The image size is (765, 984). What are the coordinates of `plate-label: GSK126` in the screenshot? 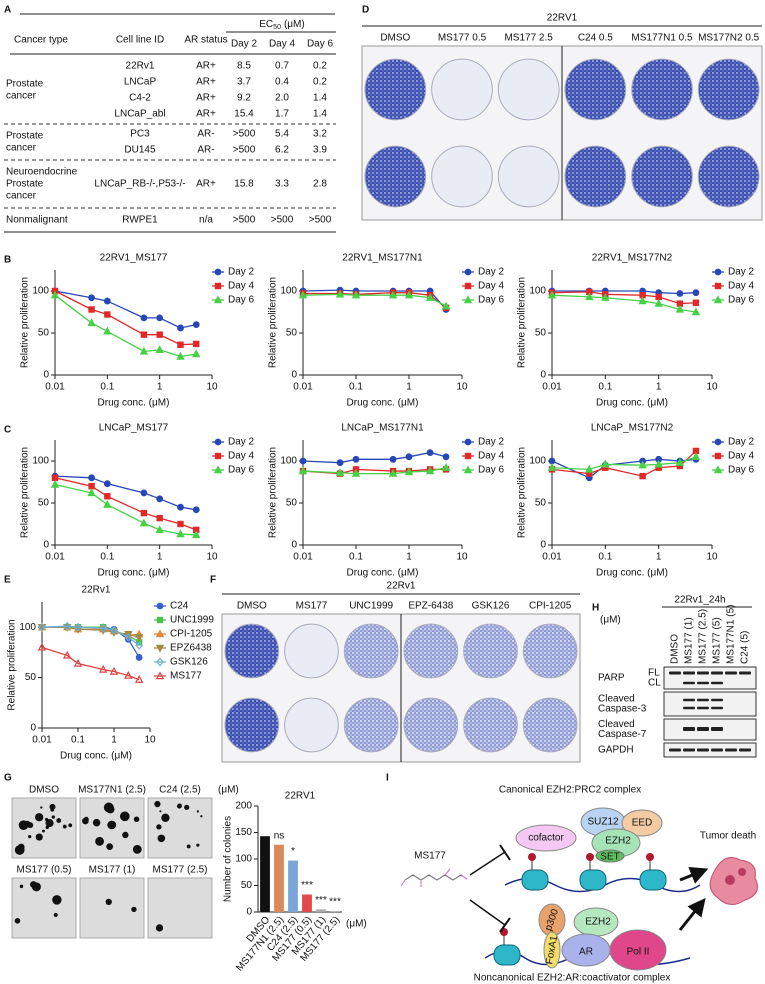 It's located at (491, 606).